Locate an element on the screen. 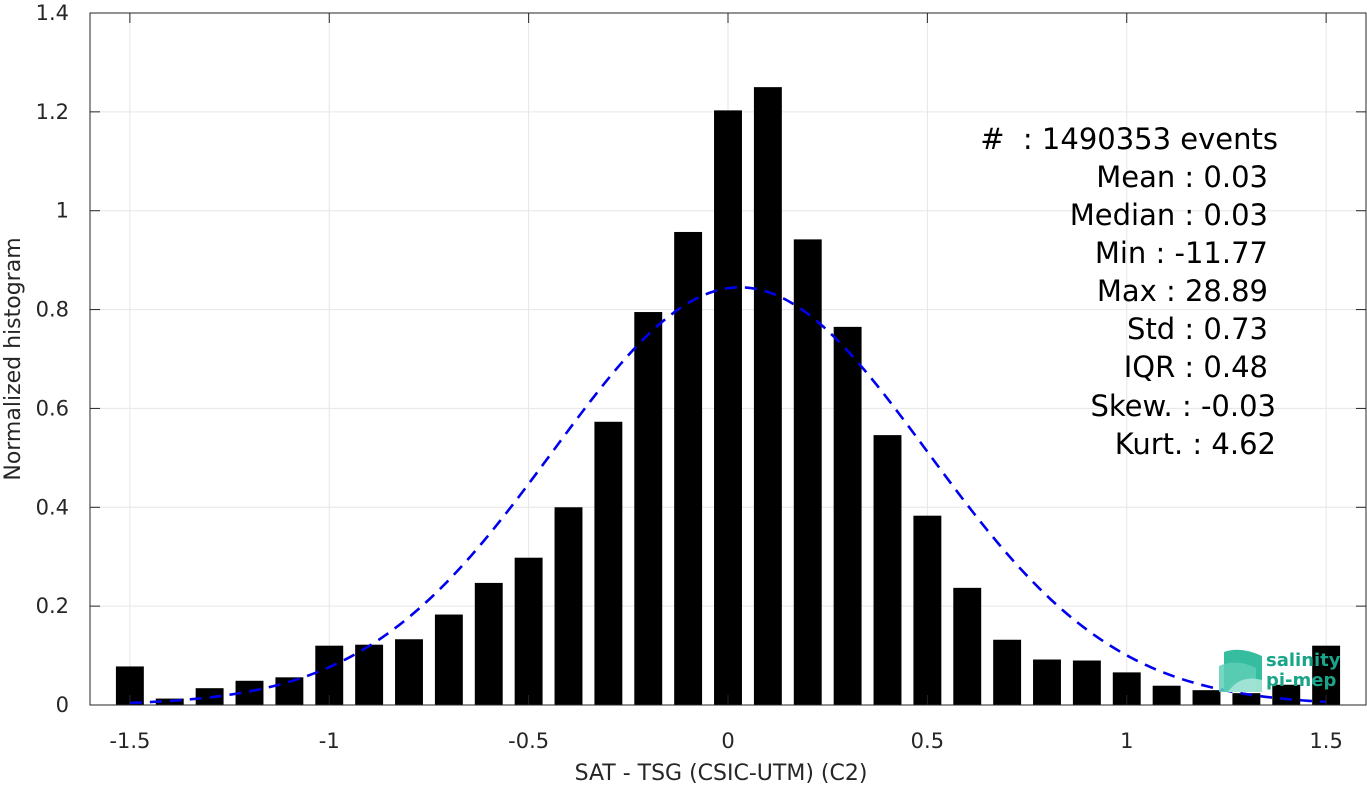  y-tick-label: 1 is located at coordinates (62, 211).